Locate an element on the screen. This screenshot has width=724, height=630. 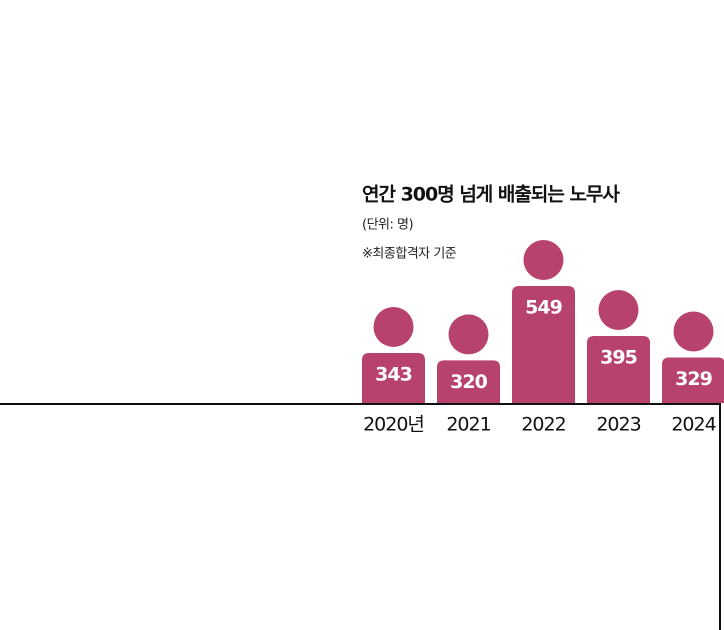
x-tick-label: 2024 is located at coordinates (693, 425).